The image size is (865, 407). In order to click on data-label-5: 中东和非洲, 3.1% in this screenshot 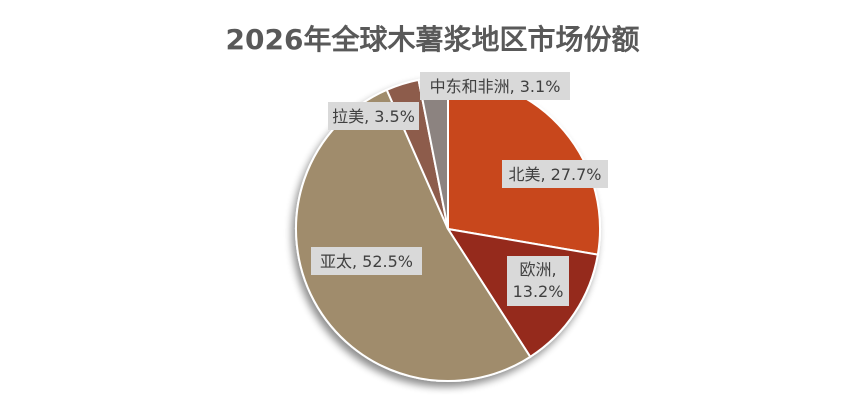, I will do `click(495, 86)`.